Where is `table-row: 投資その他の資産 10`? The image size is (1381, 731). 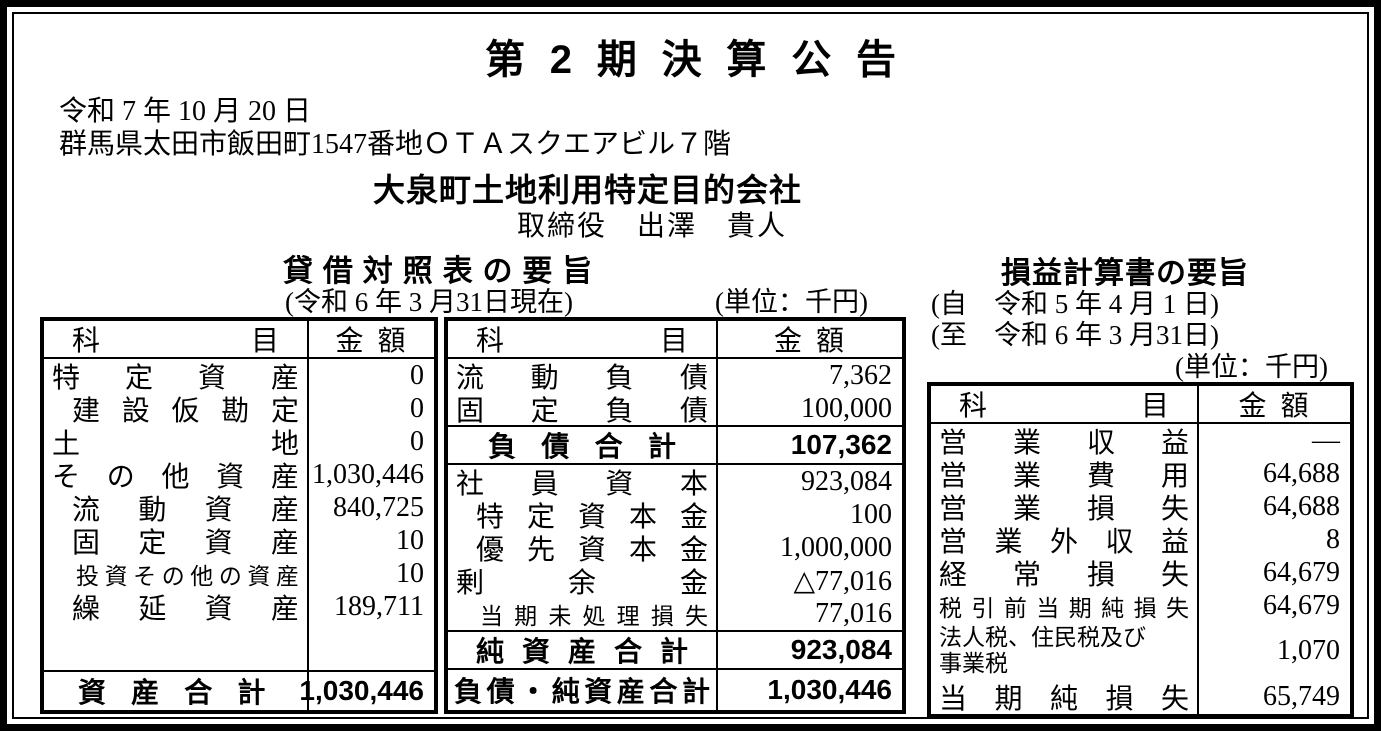 table-row: 投資その他の資産 10 is located at coordinates (239, 573).